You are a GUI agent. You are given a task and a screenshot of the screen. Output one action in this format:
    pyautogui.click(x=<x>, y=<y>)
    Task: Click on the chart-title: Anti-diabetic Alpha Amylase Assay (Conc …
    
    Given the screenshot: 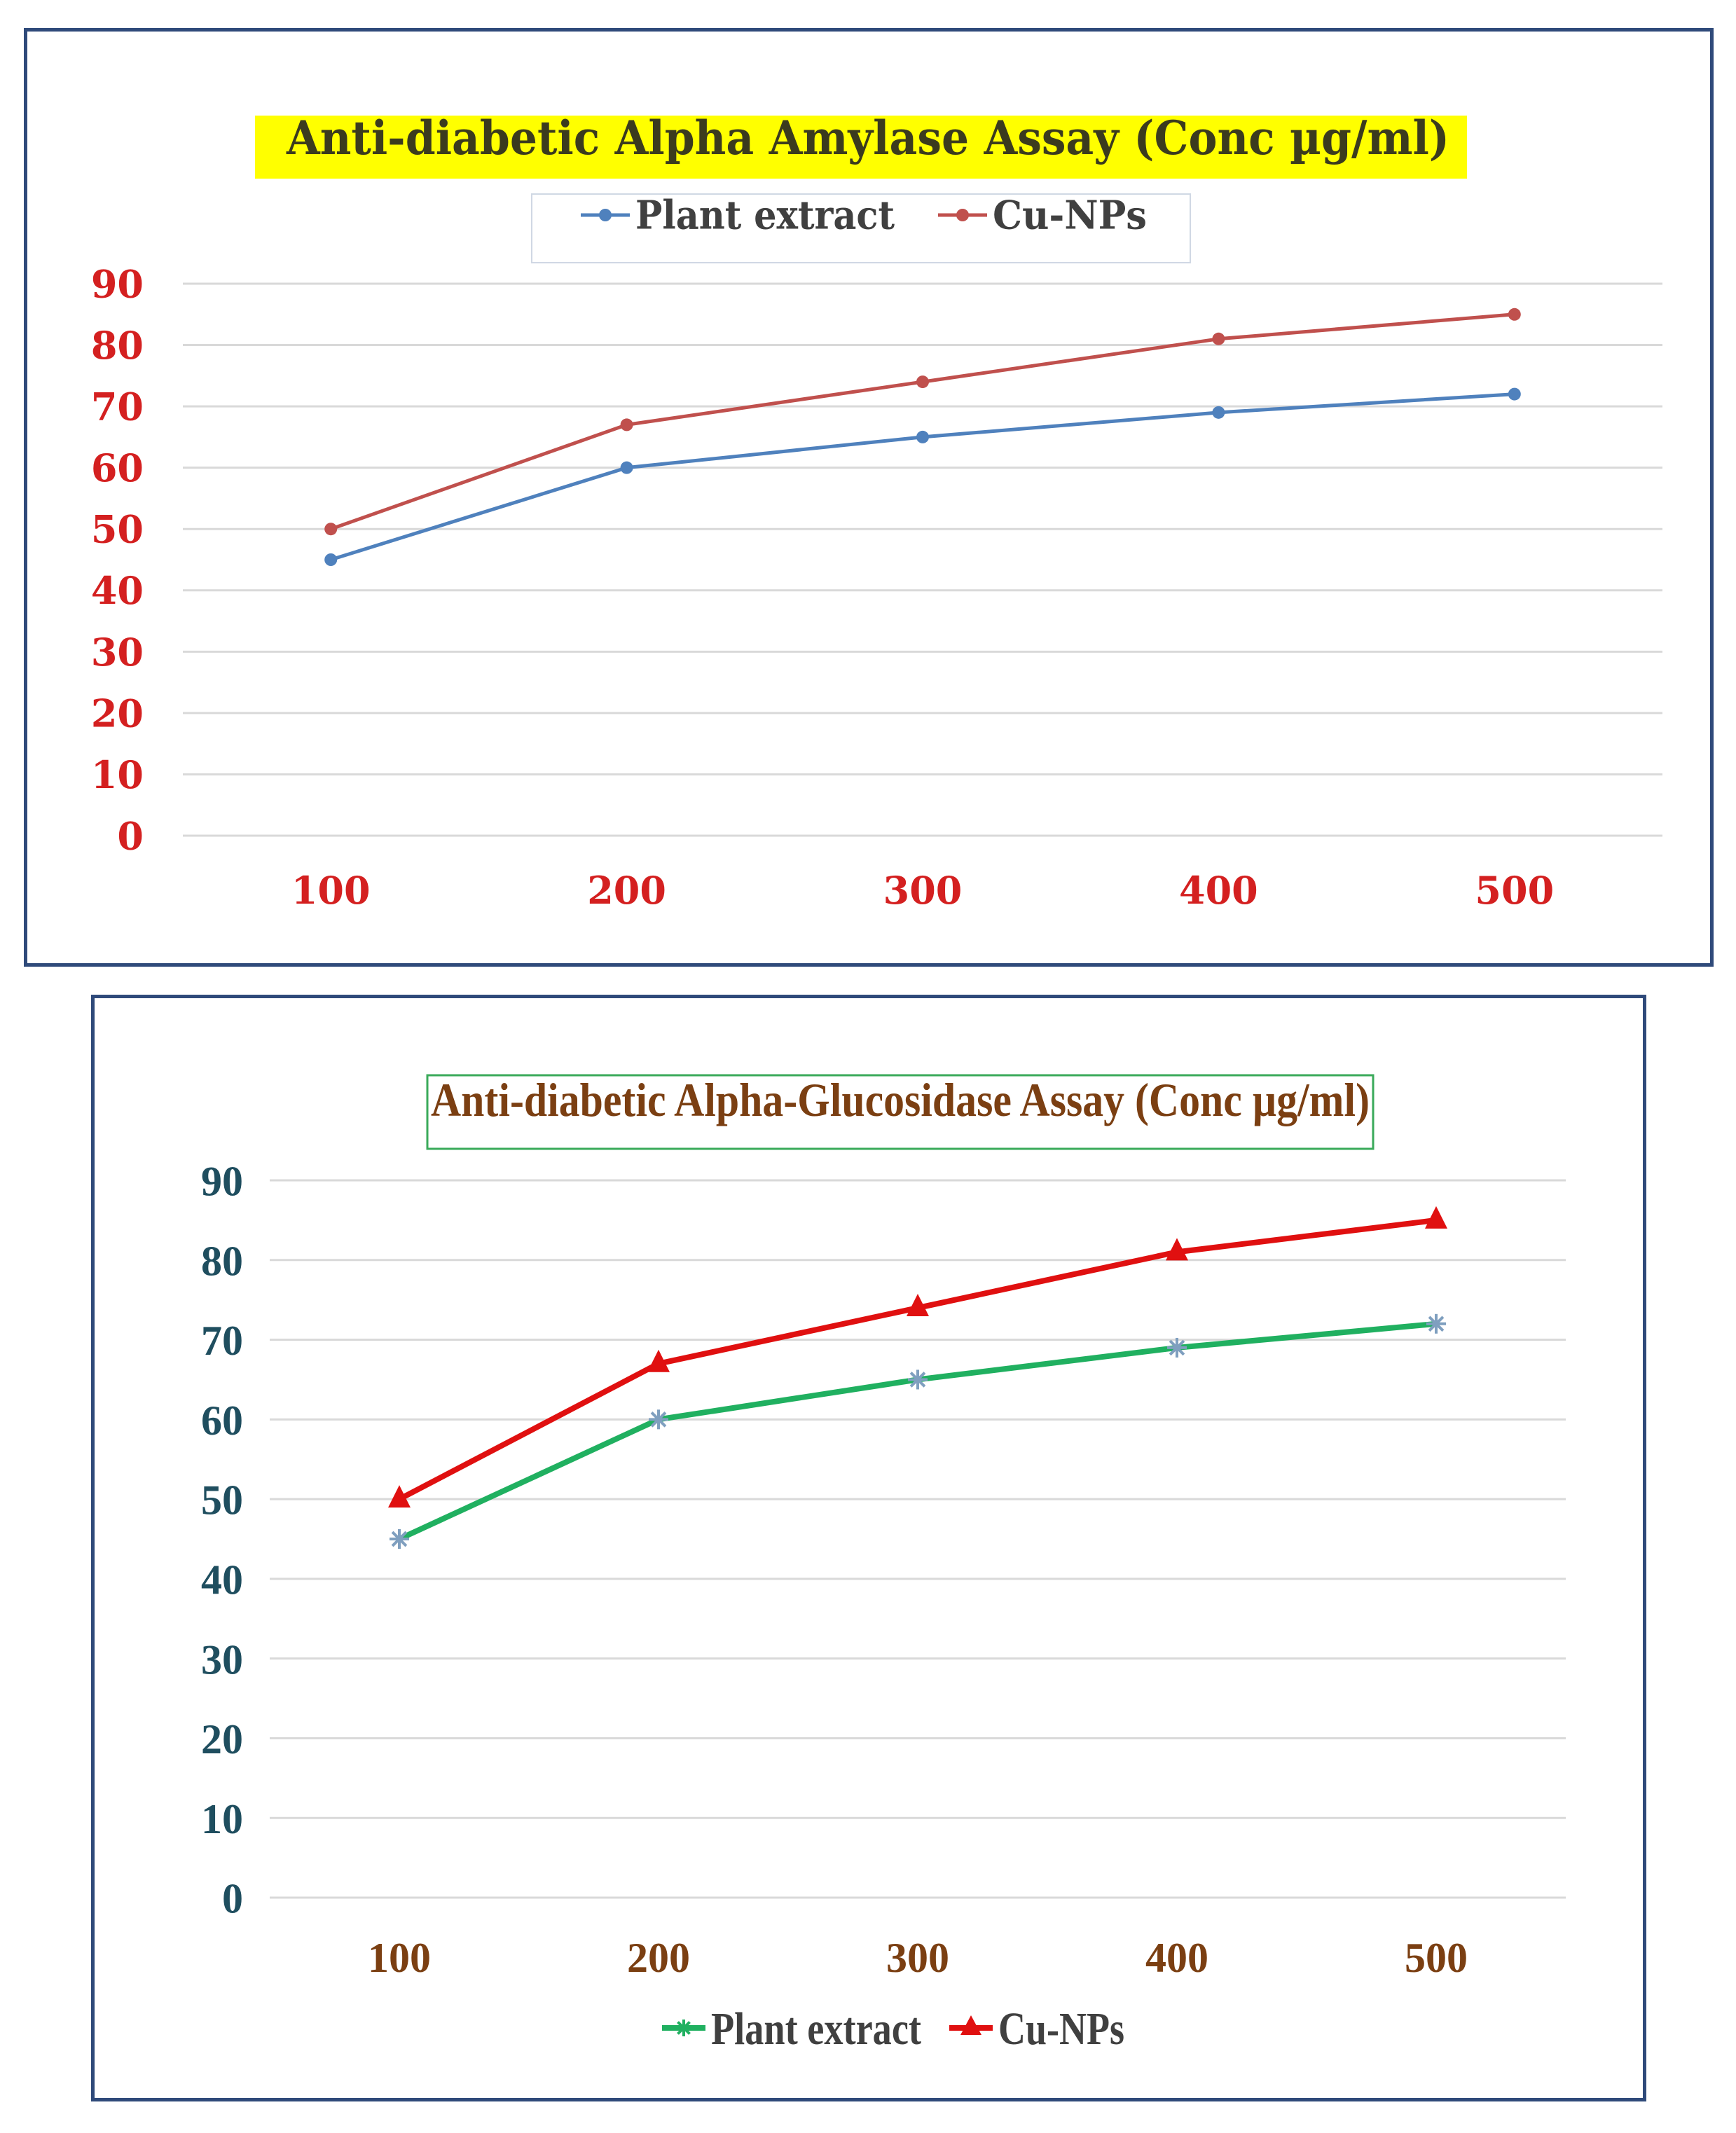 What is the action you would take?
    pyautogui.click(x=867, y=138)
    